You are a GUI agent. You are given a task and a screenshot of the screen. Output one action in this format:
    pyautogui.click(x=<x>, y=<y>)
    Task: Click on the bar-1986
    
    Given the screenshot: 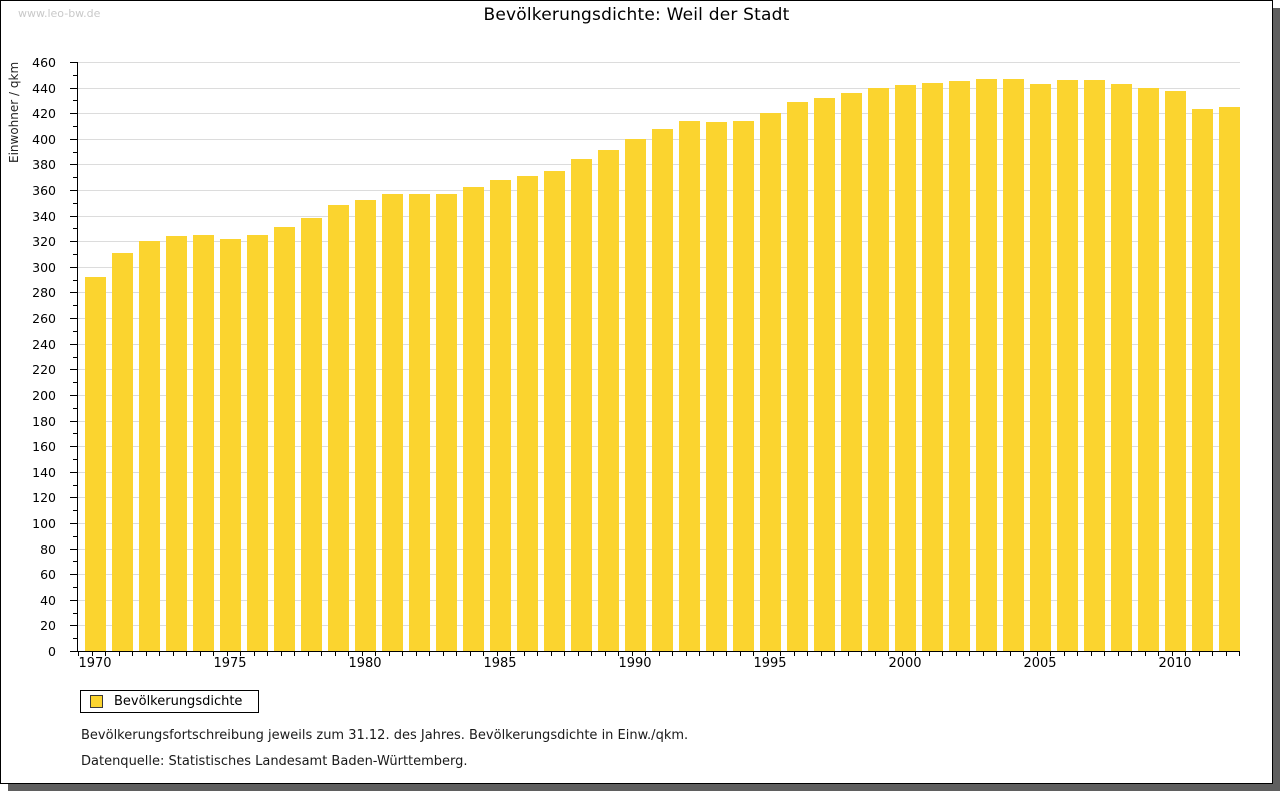 What is the action you would take?
    pyautogui.click(x=527, y=413)
    